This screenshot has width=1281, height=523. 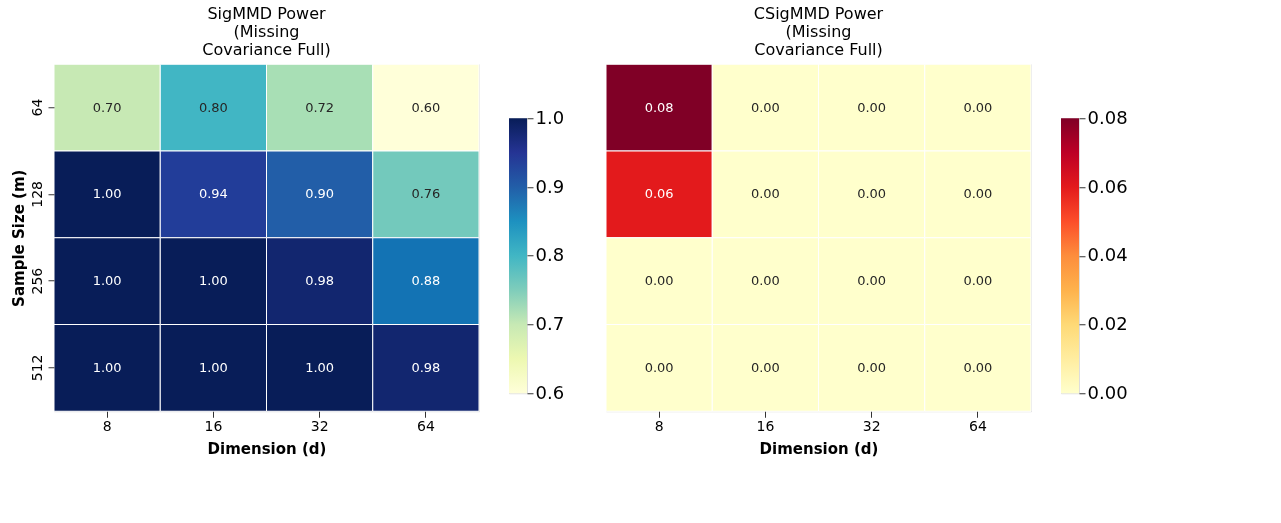 What do you see at coordinates (213, 107) in the screenshot?
I see `data-label: 0.80` at bounding box center [213, 107].